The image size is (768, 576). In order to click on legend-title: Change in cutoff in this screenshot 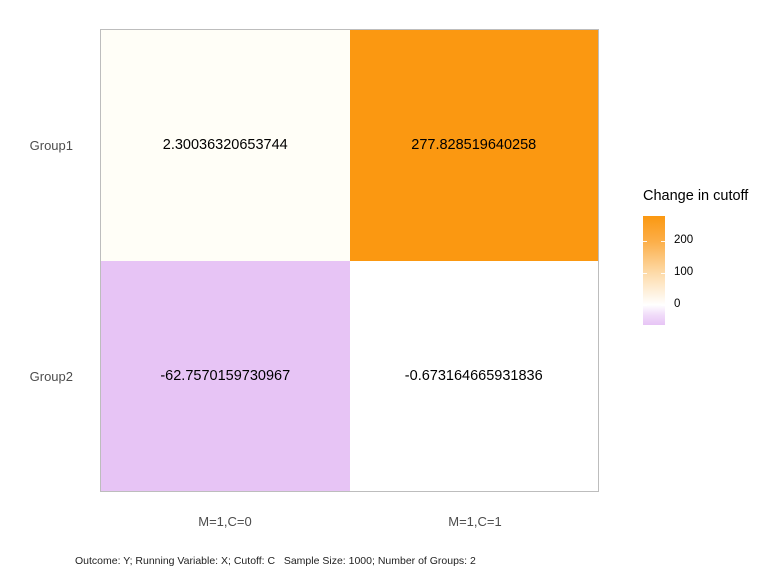, I will do `click(696, 196)`.